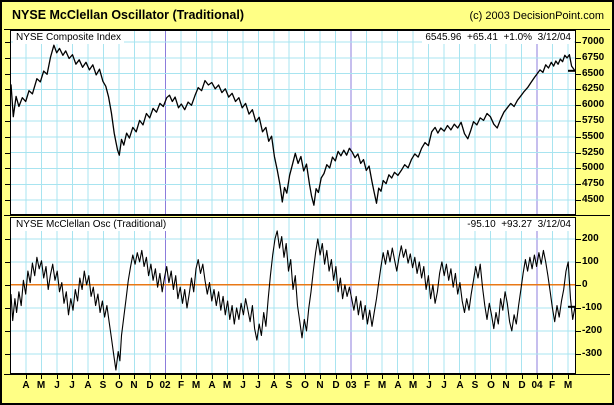 The height and width of the screenshot is (405, 614). I want to click on oscillator-panel-label: NYSE McClellan Osc (Traditional), so click(91, 224).